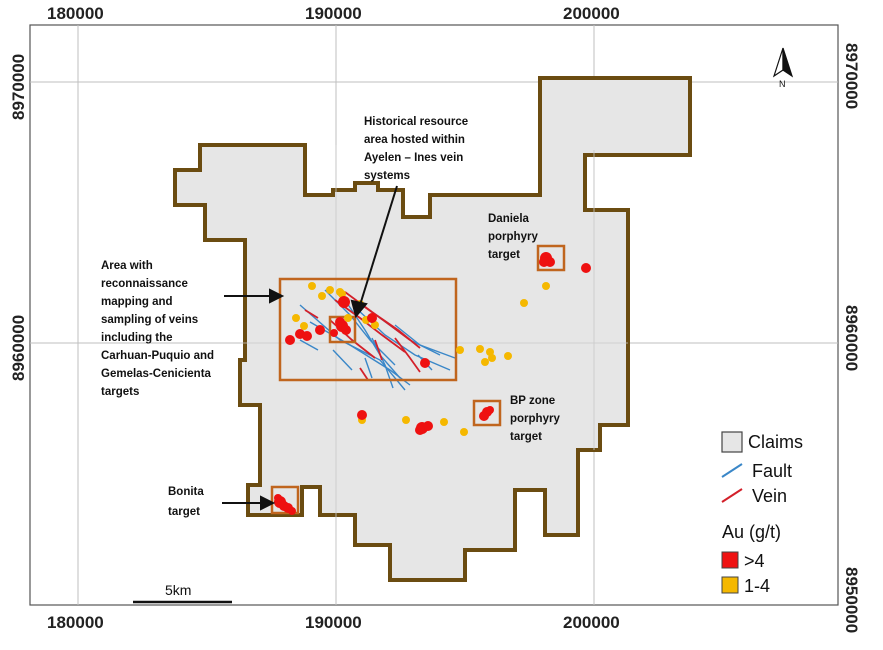 This screenshot has height=650, width=883. What do you see at coordinates (751, 532) in the screenshot?
I see `legend-au-title: Au (g/t)` at bounding box center [751, 532].